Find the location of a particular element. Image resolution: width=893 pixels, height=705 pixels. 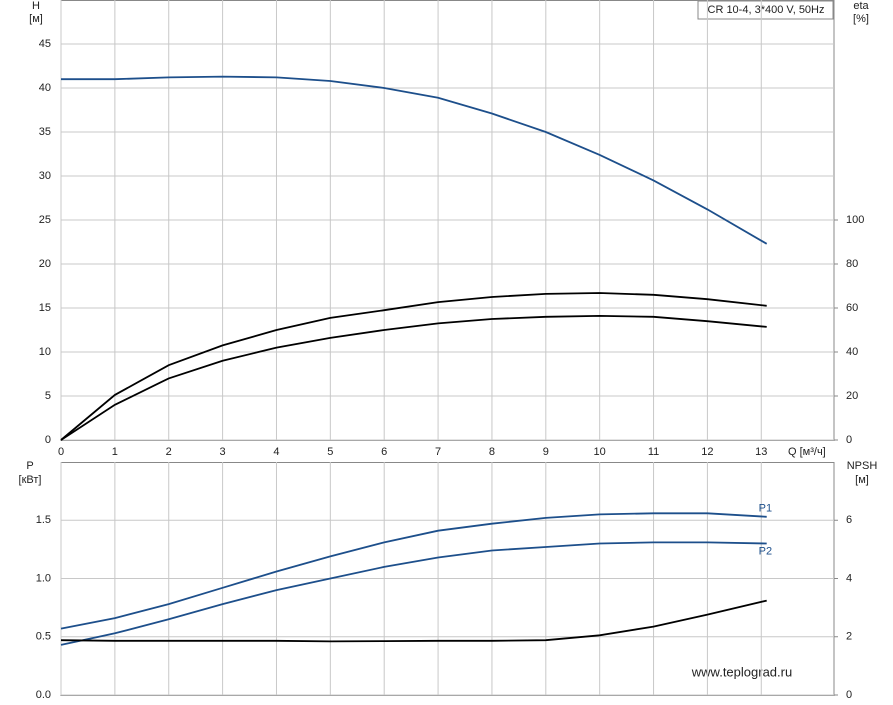

y2-axis-unit: [м] is located at coordinates (862, 480).